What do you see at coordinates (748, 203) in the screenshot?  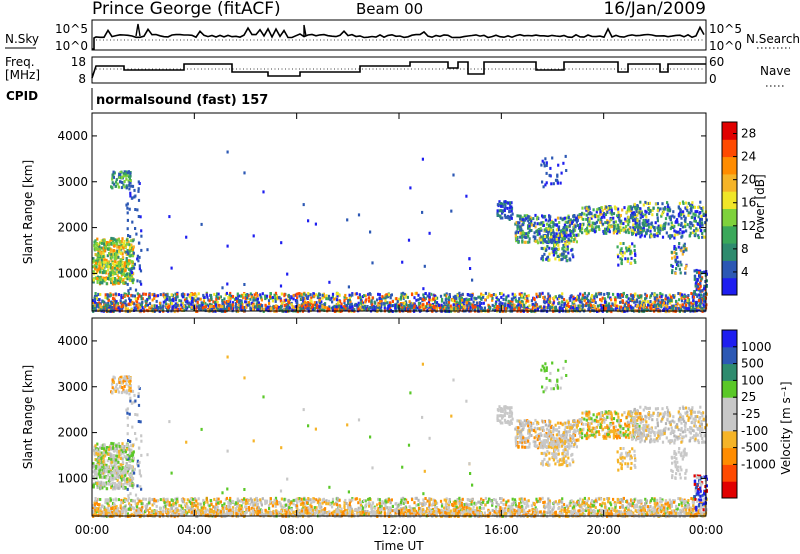 I see `power-colorbar-tick-label: 16` at bounding box center [748, 203].